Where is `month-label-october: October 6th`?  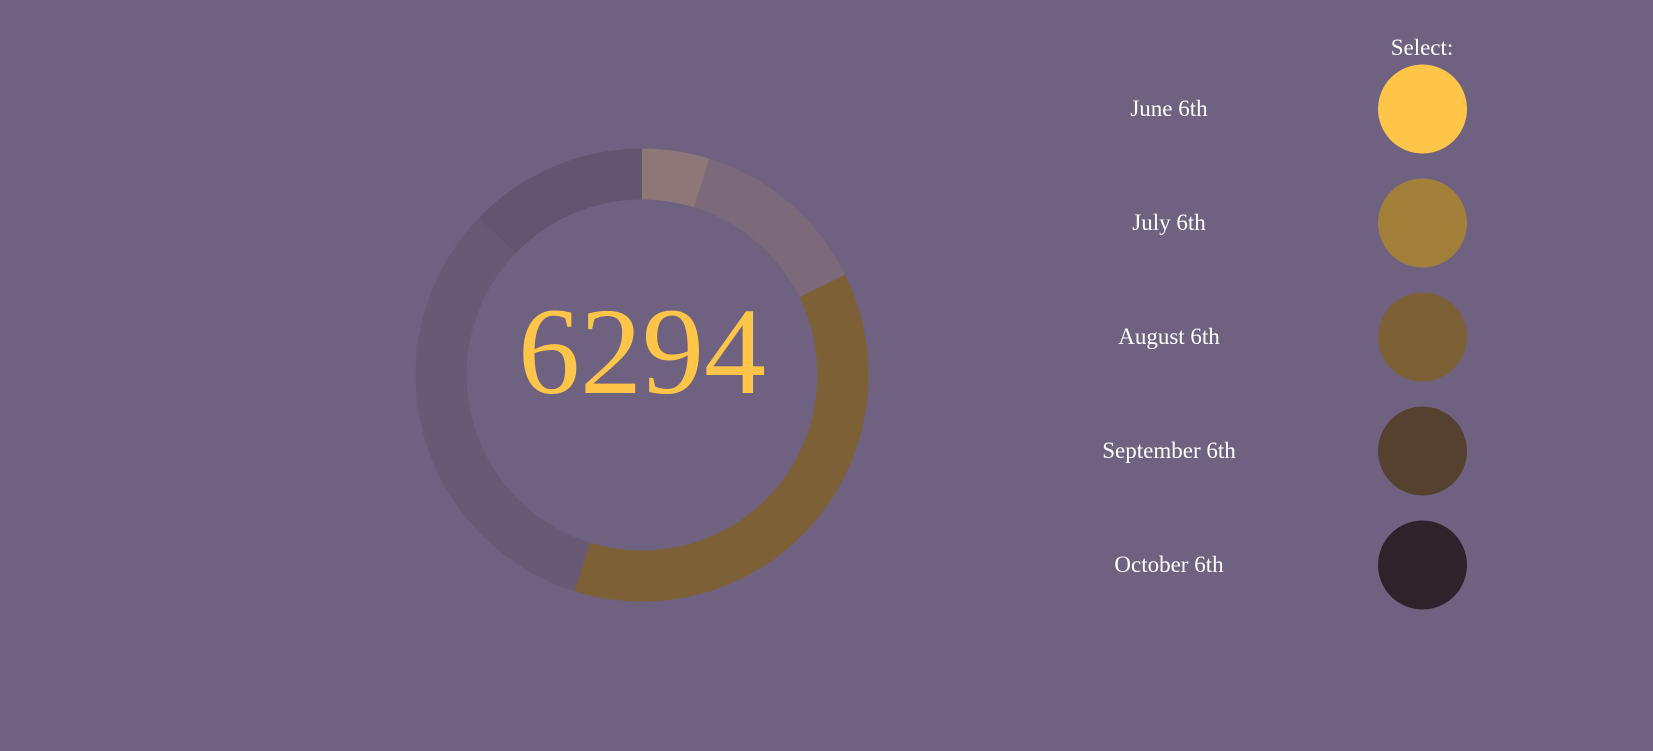
month-label-october: October 6th is located at coordinates (1169, 564).